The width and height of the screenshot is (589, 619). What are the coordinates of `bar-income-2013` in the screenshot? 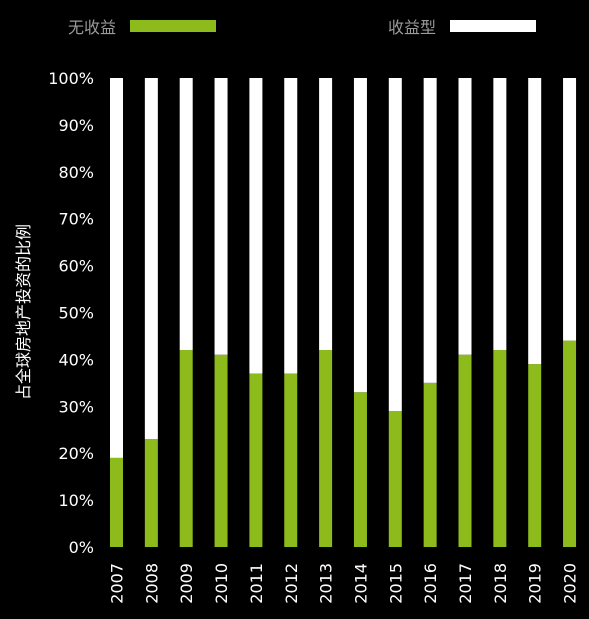 It's located at (326, 214).